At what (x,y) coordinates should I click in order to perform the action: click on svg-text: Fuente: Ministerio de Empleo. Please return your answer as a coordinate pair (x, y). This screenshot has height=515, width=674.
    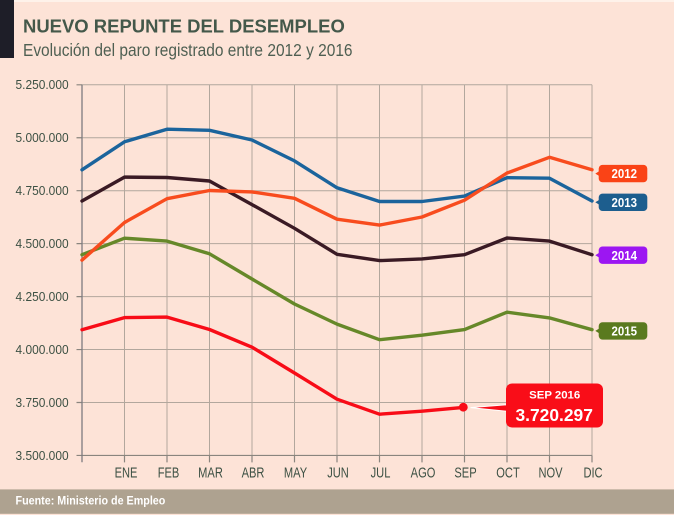
    Looking at the image, I should click on (91, 501).